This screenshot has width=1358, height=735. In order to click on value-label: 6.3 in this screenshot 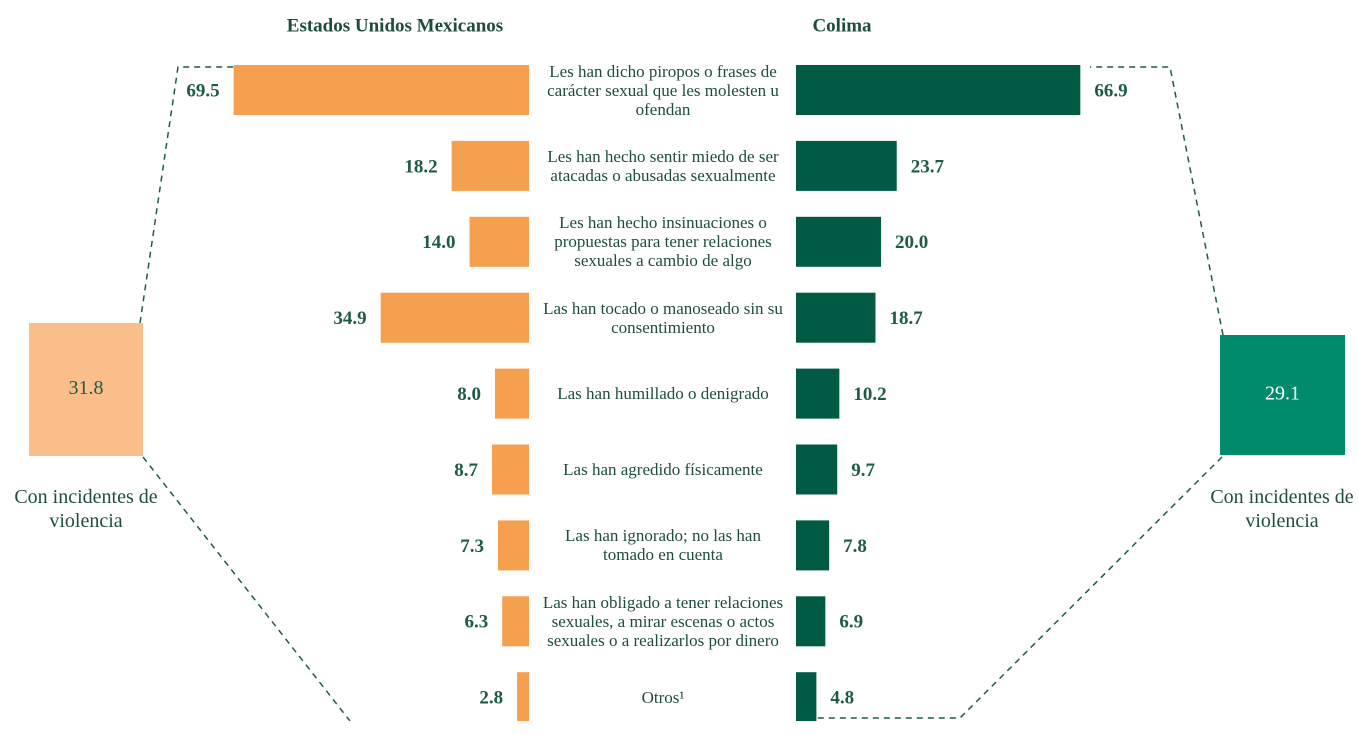, I will do `click(476, 622)`.